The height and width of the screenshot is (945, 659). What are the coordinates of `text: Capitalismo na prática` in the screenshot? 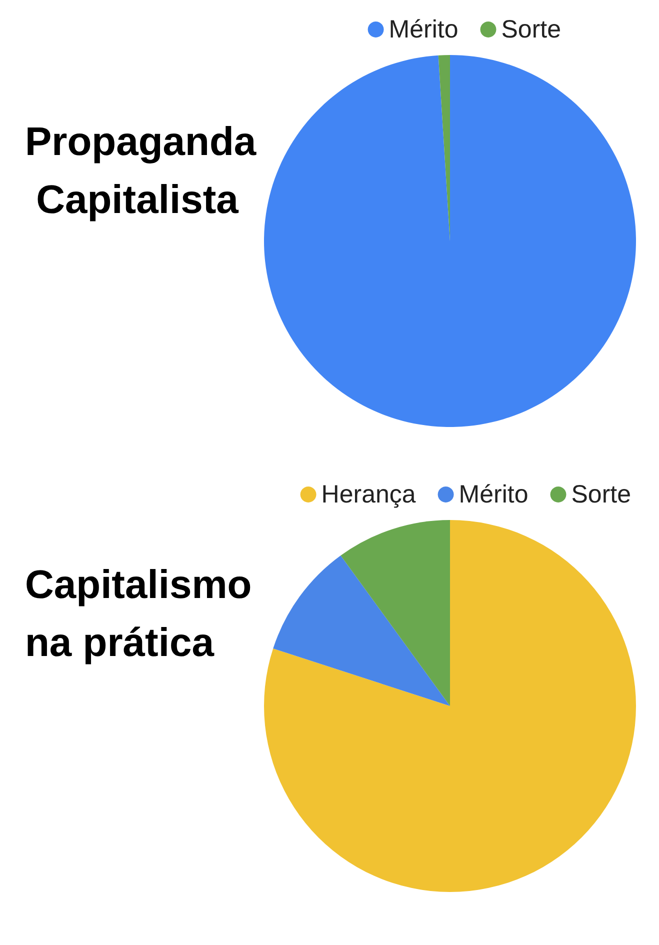 It's located at (144, 614).